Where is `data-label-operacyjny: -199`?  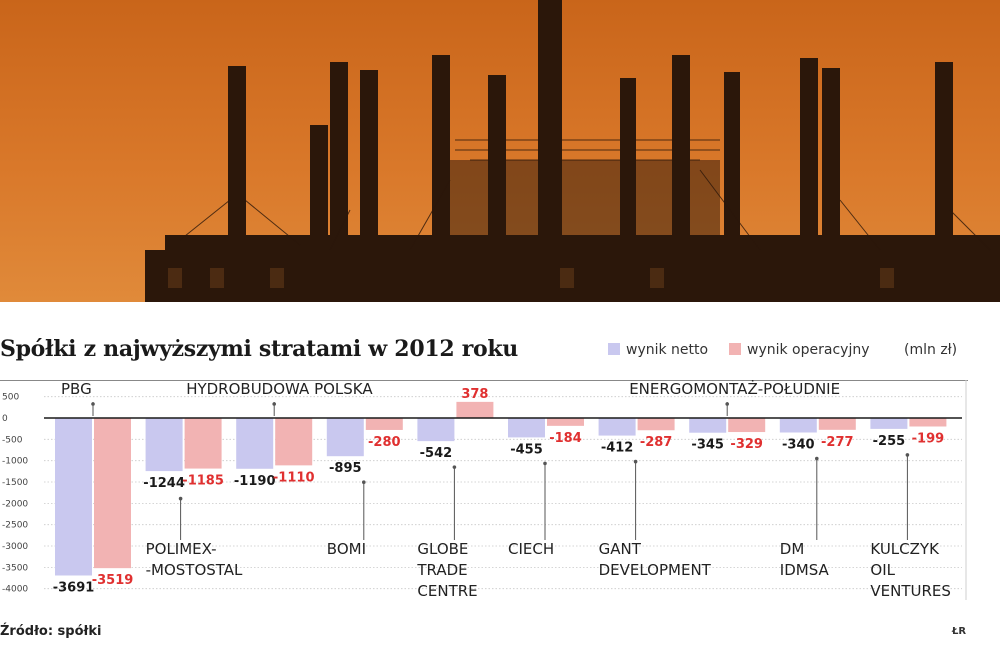
data-label-operacyjny: -199 is located at coordinates (928, 438).